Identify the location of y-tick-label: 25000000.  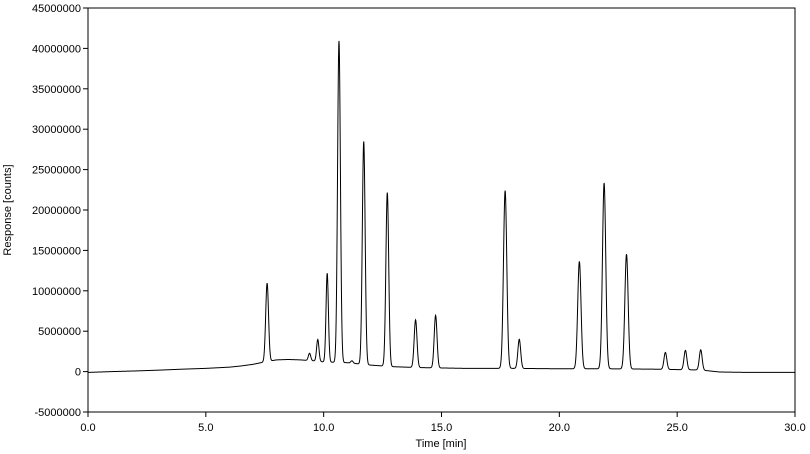
(56, 171).